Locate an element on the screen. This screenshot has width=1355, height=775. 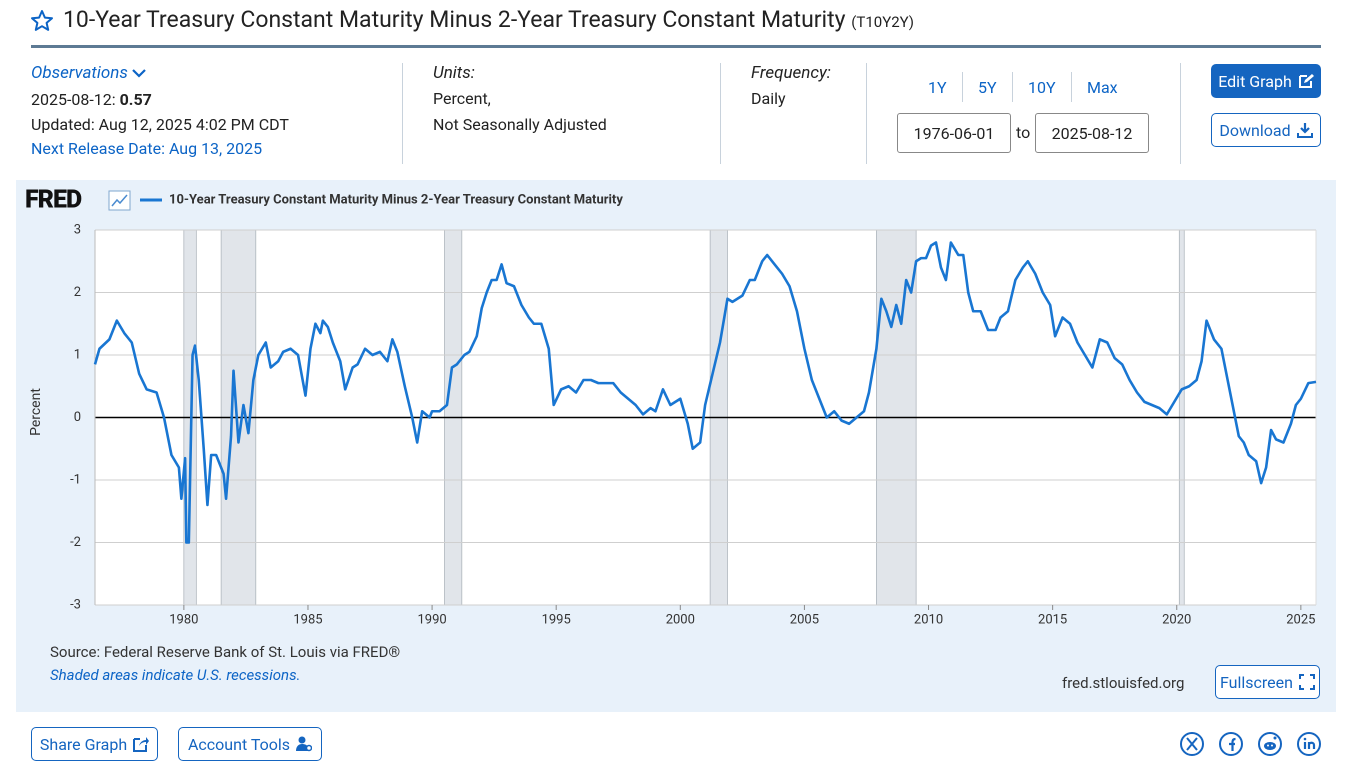
x-tick-label: 1980 is located at coordinates (183, 619).